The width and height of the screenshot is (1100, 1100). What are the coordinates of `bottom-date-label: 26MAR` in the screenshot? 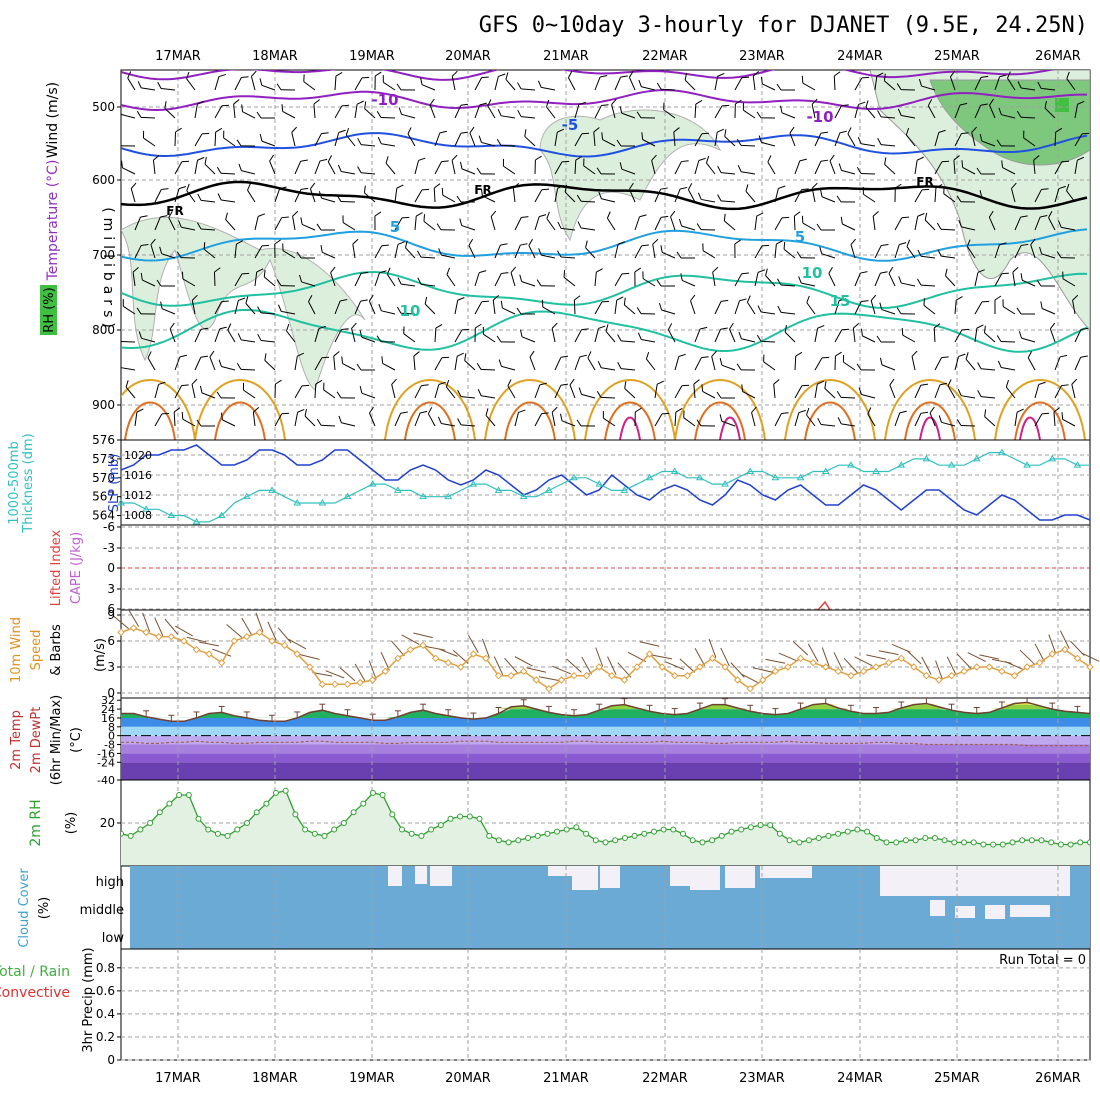 It's located at (1058, 1078).